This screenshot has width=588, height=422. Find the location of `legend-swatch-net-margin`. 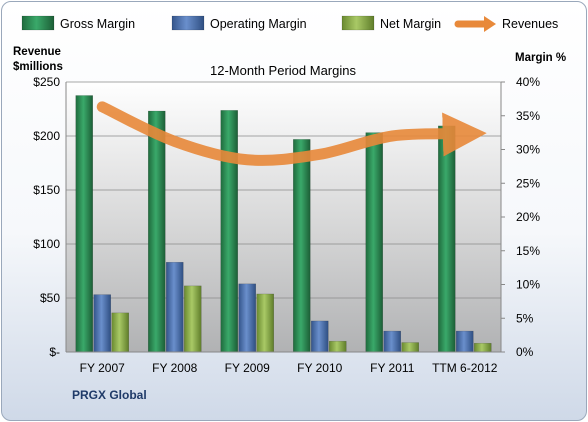

legend-swatch-net-margin is located at coordinates (358, 23).